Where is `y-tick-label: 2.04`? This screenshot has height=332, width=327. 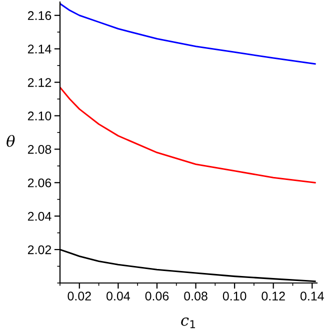 y-tick-label: 2.04 is located at coordinates (40, 216).